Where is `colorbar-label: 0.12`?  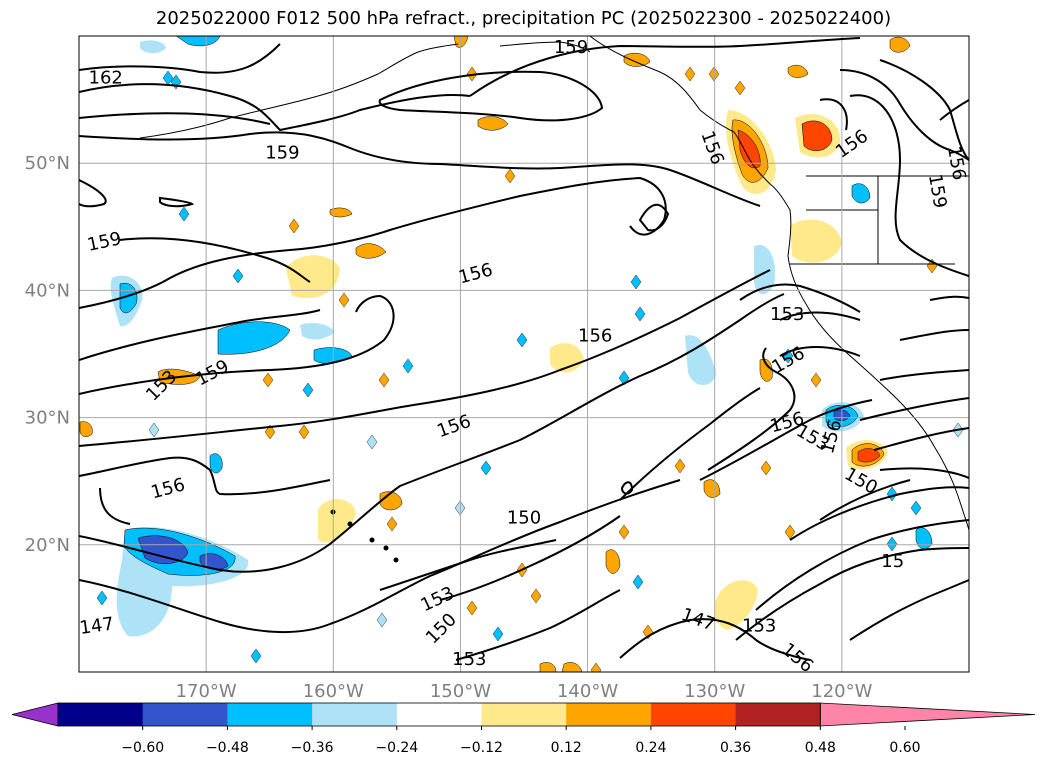 colorbar-label: 0.12 is located at coordinates (566, 748).